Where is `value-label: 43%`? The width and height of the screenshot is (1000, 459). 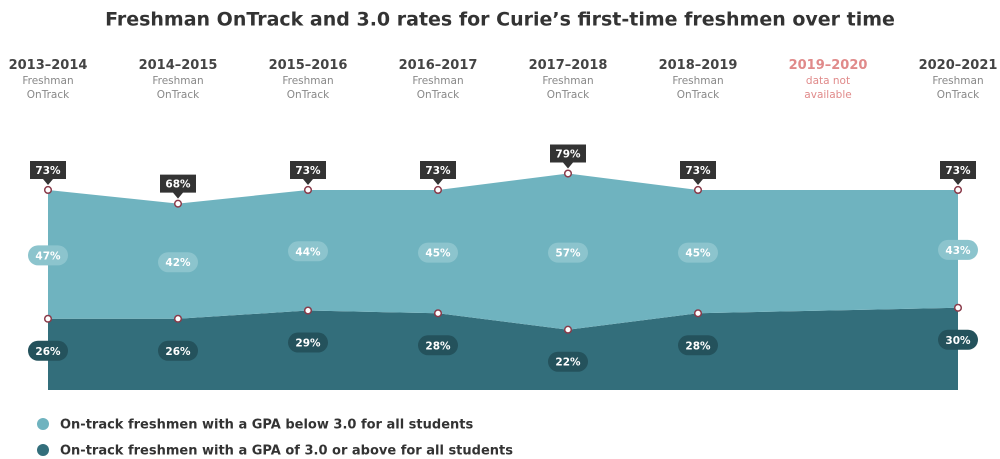 value-label: 43% is located at coordinates (958, 251).